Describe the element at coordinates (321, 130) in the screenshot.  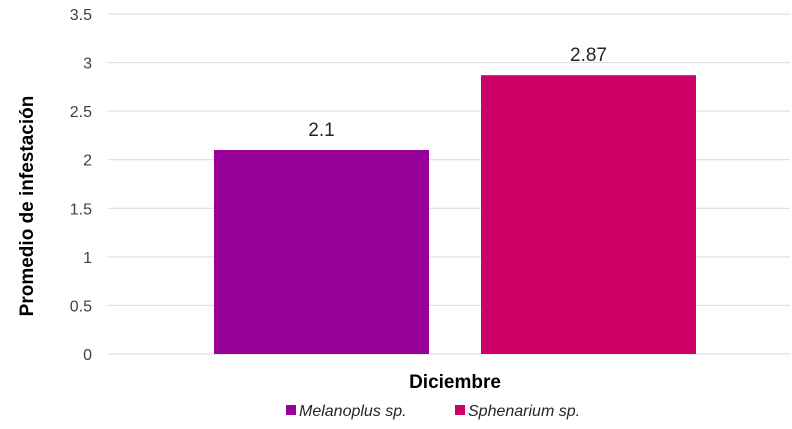
I see `data-label: 2.1` at that location.